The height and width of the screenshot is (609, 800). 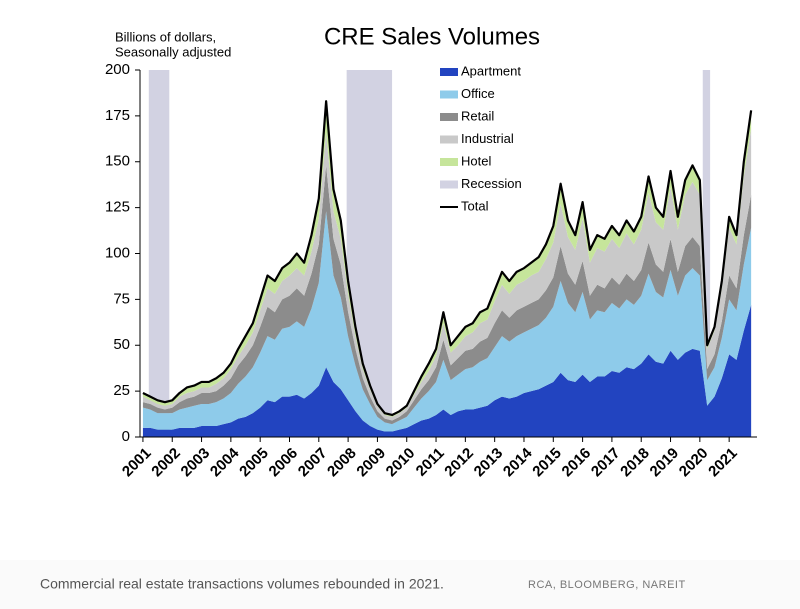 I want to click on legend-label: Retail, so click(x=477, y=115).